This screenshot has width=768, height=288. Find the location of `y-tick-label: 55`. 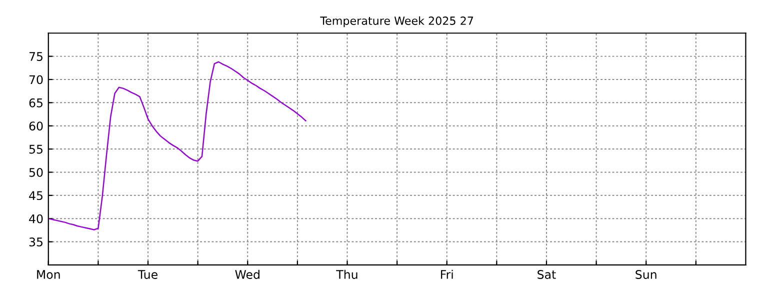

y-tick-label: 55 is located at coordinates (35, 149).